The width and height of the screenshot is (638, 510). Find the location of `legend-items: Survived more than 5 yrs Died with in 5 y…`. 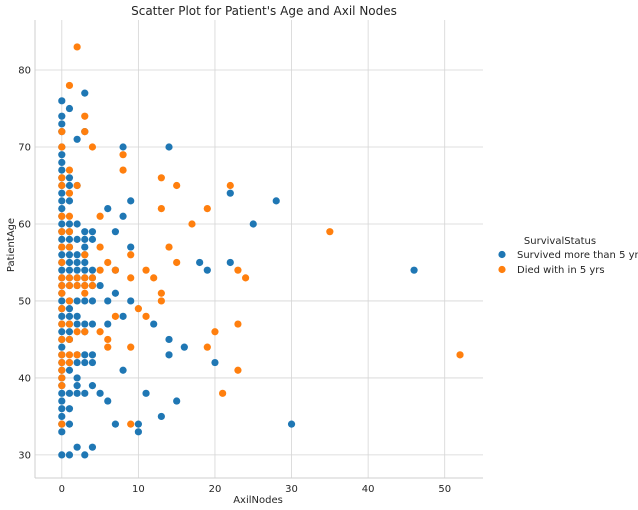

legend-items: Survived more than 5 yrs Died with in 5 y… is located at coordinates (568, 263).